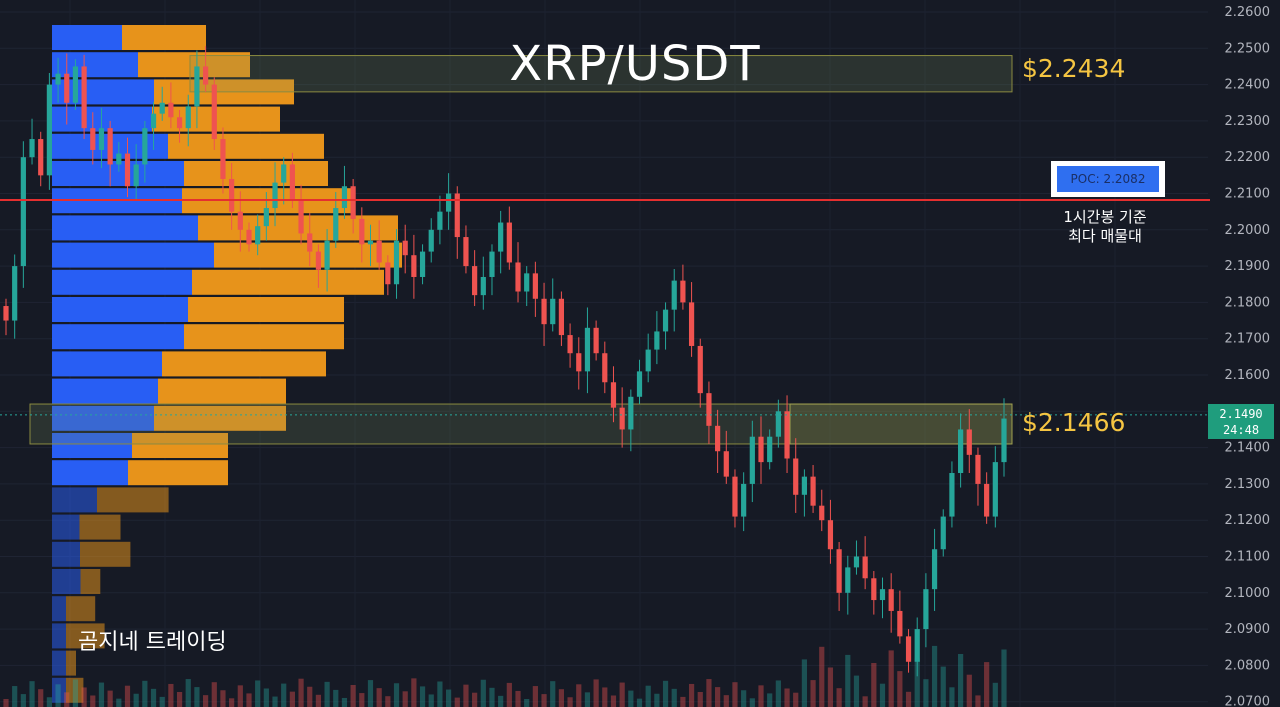 This screenshot has height=707, width=1280. I want to click on y-tick-label: 2.2200, so click(1248, 157).